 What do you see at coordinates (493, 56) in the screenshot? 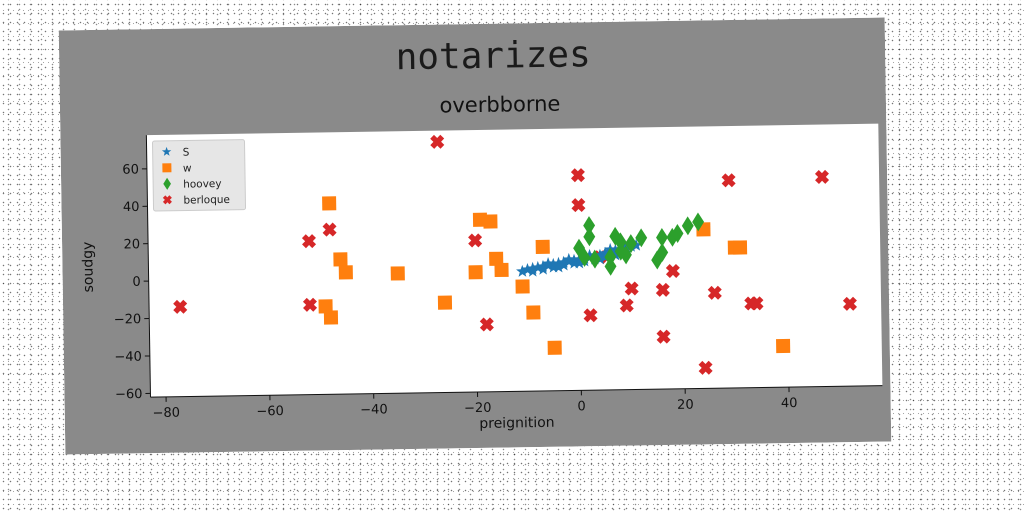
I see `figure-suptitle: notarizes` at bounding box center [493, 56].